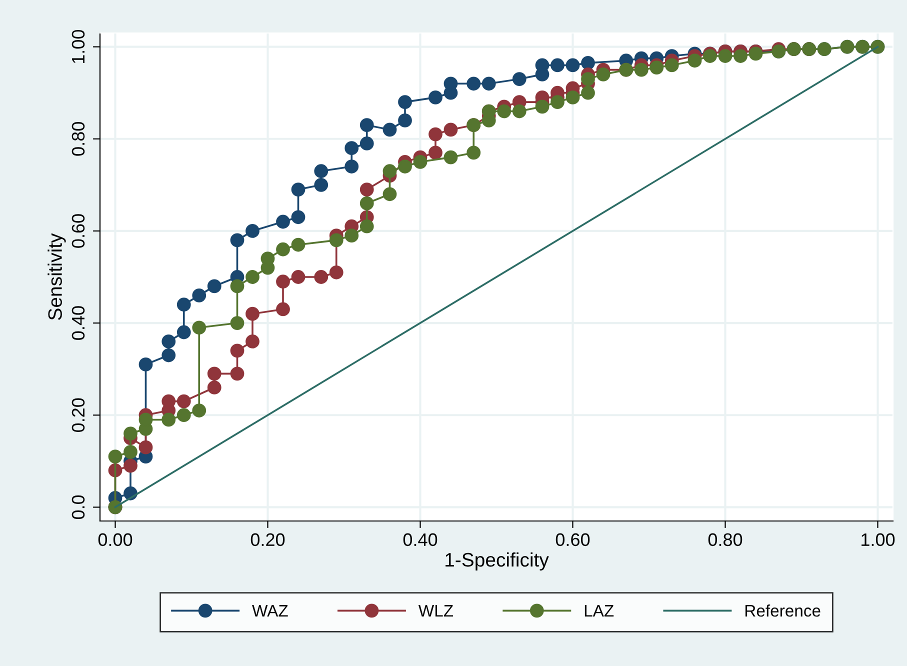  I want to click on x-tick-label: 0.20, so click(267, 539).